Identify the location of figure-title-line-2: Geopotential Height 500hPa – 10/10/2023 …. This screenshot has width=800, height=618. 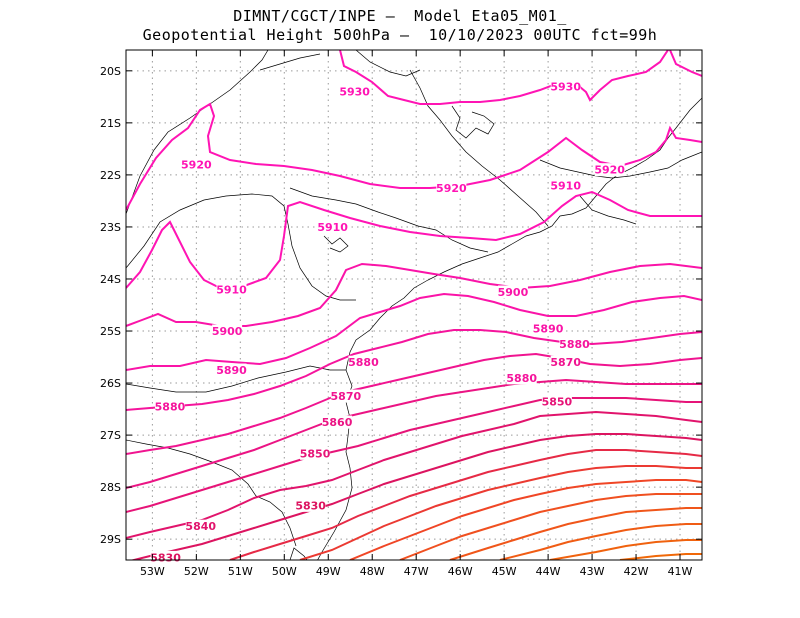
(400, 35).